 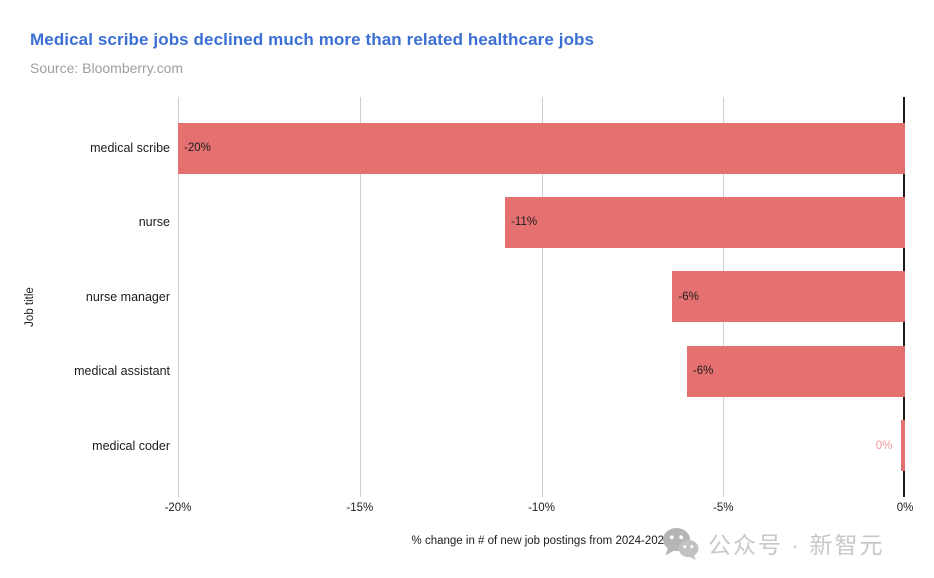 What do you see at coordinates (107, 68) in the screenshot?
I see `chart-source: Source: Bloomberry.com` at bounding box center [107, 68].